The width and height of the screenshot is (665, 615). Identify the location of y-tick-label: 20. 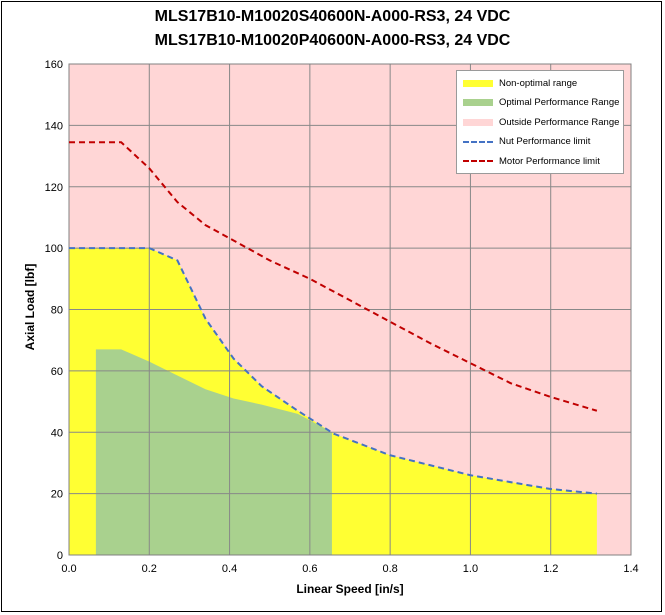
(57, 495).